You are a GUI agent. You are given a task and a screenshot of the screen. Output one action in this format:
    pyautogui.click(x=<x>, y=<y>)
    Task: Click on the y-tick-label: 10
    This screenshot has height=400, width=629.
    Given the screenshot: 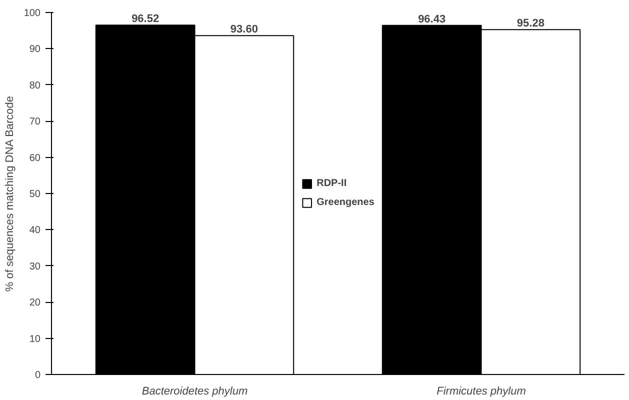 What is the action you would take?
    pyautogui.click(x=35, y=339)
    